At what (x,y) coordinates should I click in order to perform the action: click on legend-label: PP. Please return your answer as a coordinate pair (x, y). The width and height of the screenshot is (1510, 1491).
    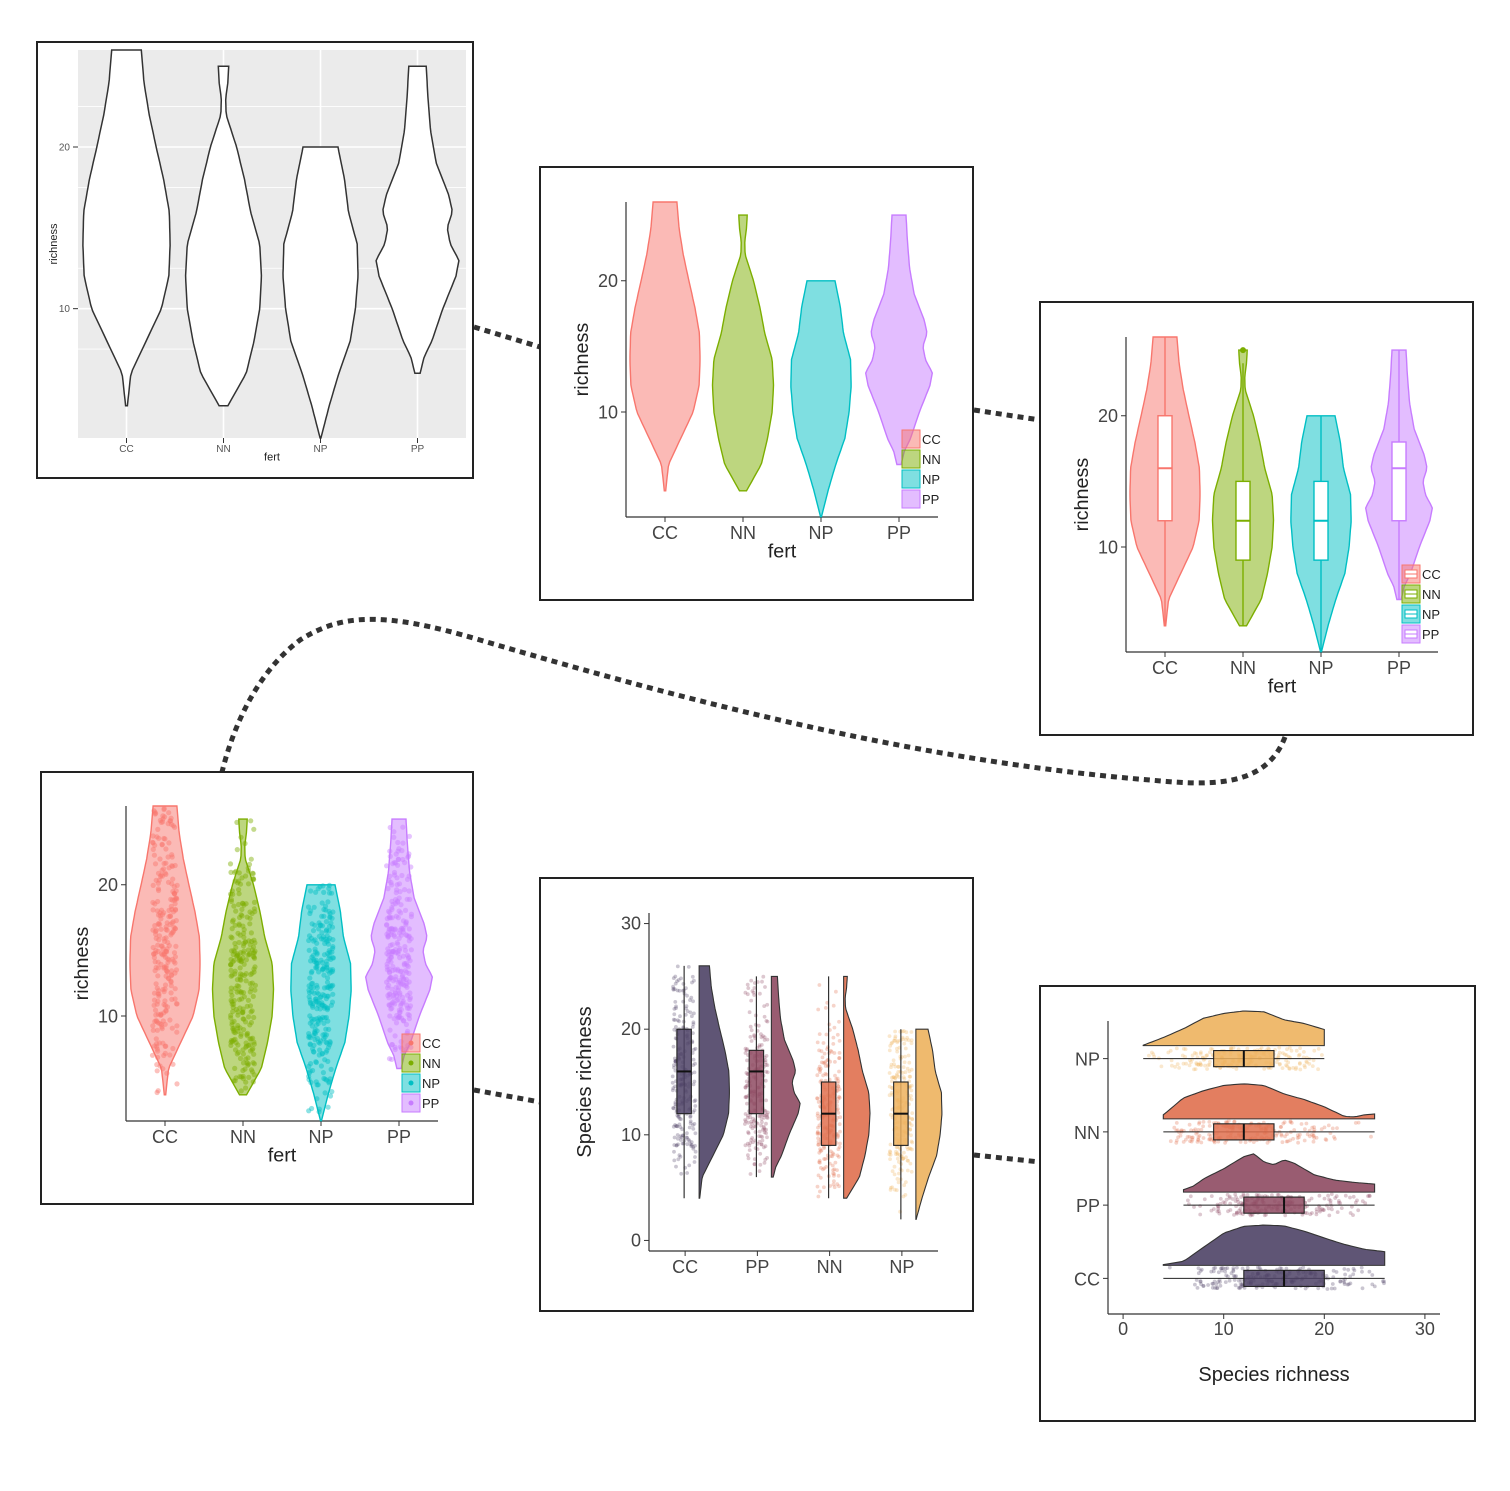
    Looking at the image, I should click on (930, 499).